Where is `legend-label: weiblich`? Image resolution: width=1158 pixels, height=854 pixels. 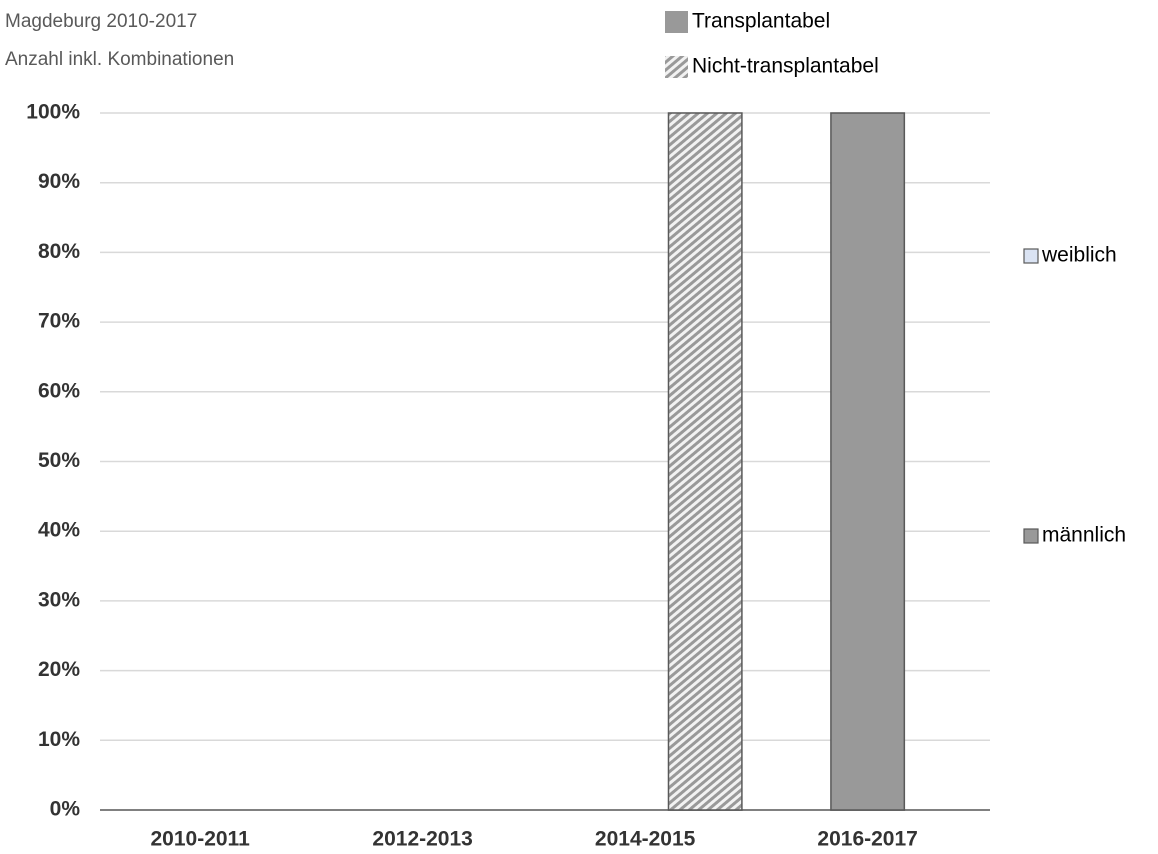
legend-label: weiblich is located at coordinates (1079, 255).